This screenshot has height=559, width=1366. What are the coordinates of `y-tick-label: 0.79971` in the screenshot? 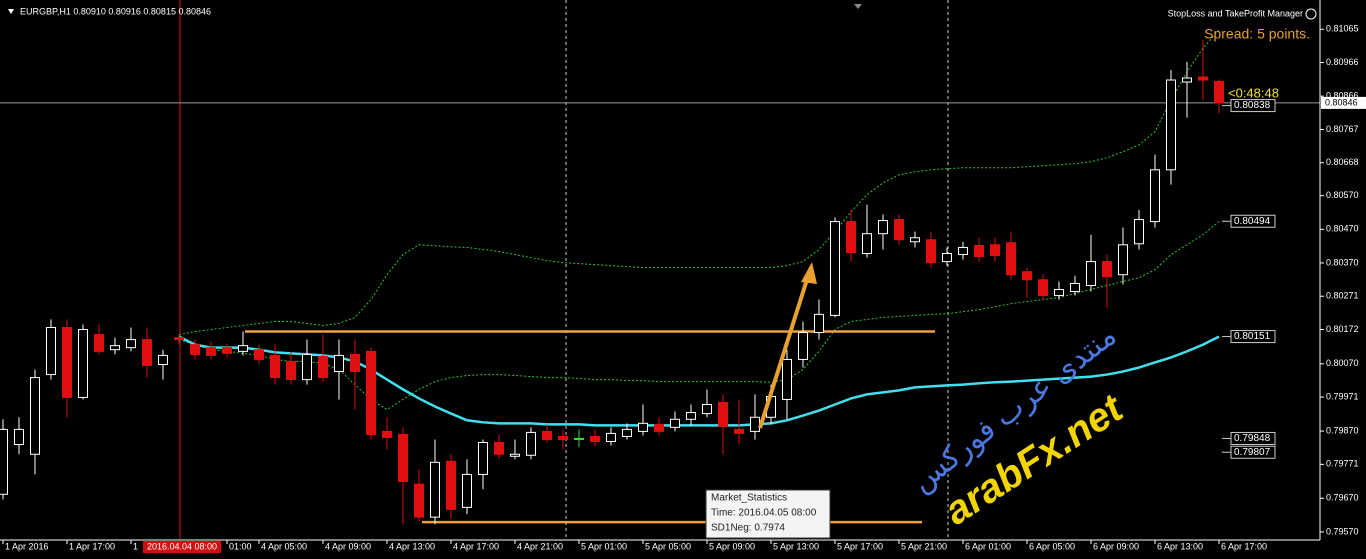 It's located at (1342, 396).